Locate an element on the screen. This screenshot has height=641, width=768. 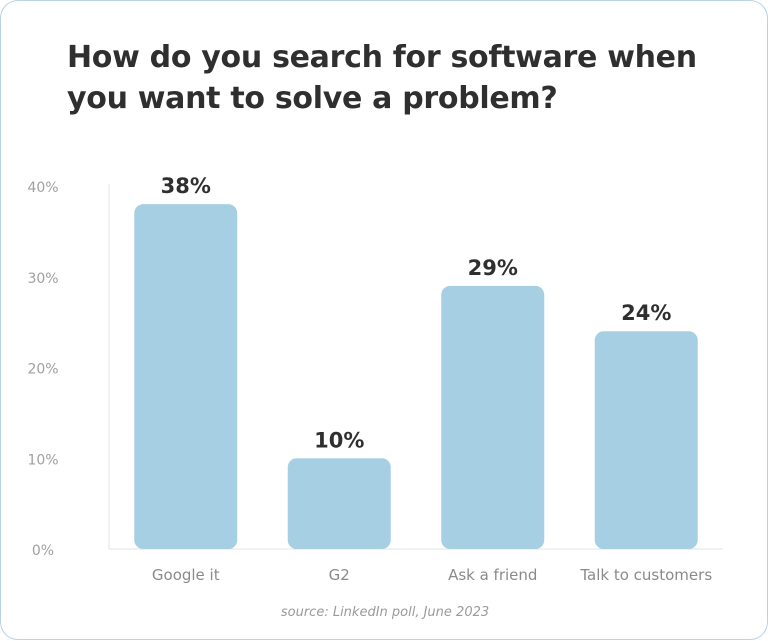
y-tick-label: 40% is located at coordinates (42, 188).